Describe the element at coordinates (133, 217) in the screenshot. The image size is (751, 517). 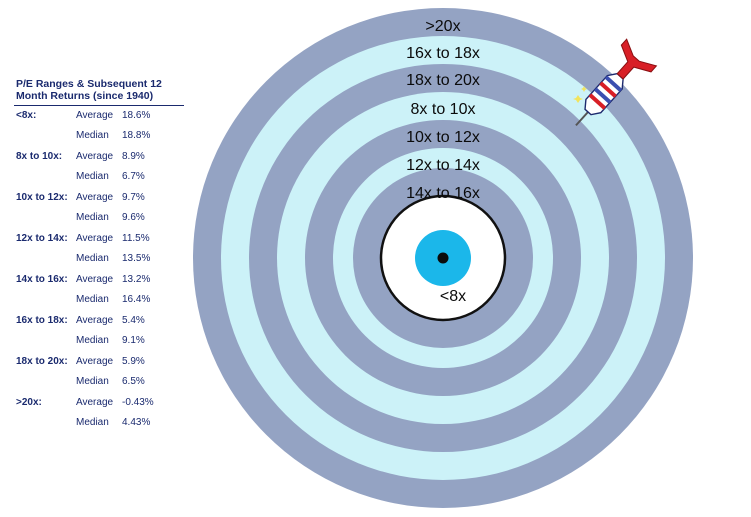
I see `legend-median-value: 9.6%` at that location.